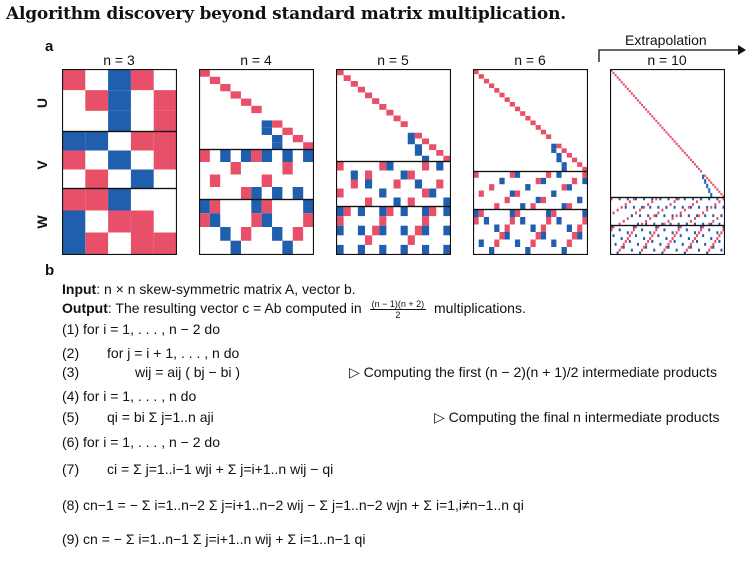 This screenshot has width=754, height=566. What do you see at coordinates (667, 162) in the screenshot?
I see `matrix-background` at bounding box center [667, 162].